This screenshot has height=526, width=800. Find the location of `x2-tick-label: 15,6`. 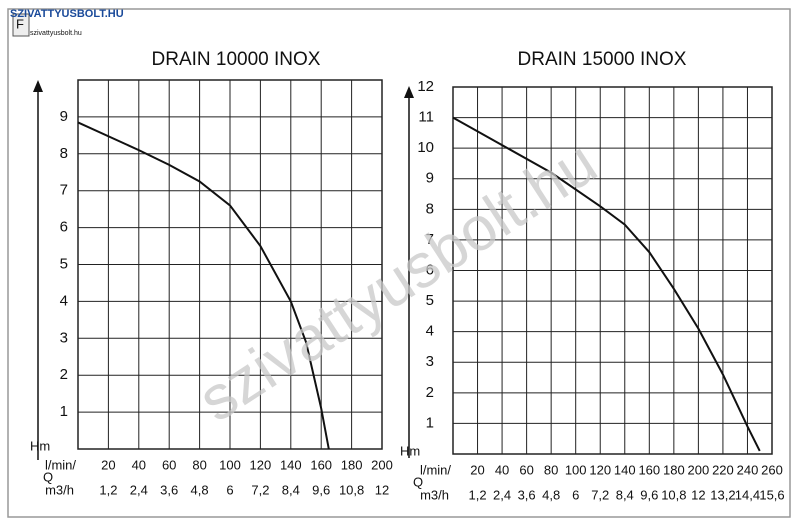

x2-tick-label: 15,6 is located at coordinates (771, 494).